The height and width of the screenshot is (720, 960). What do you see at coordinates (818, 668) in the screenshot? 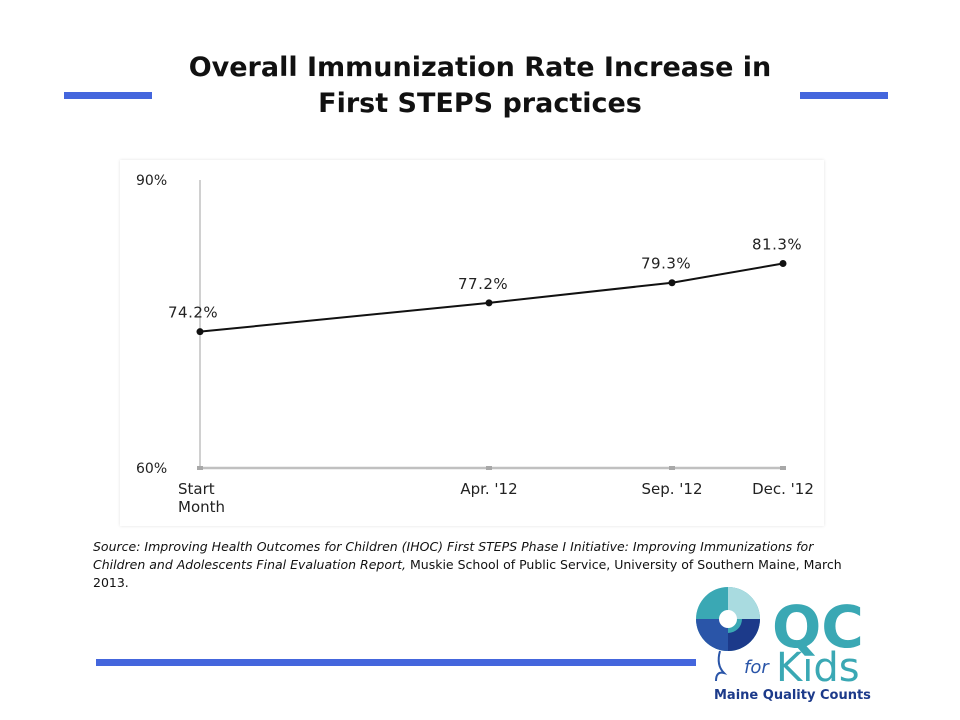
I see `logo-kids-text: Kids` at bounding box center [818, 668].